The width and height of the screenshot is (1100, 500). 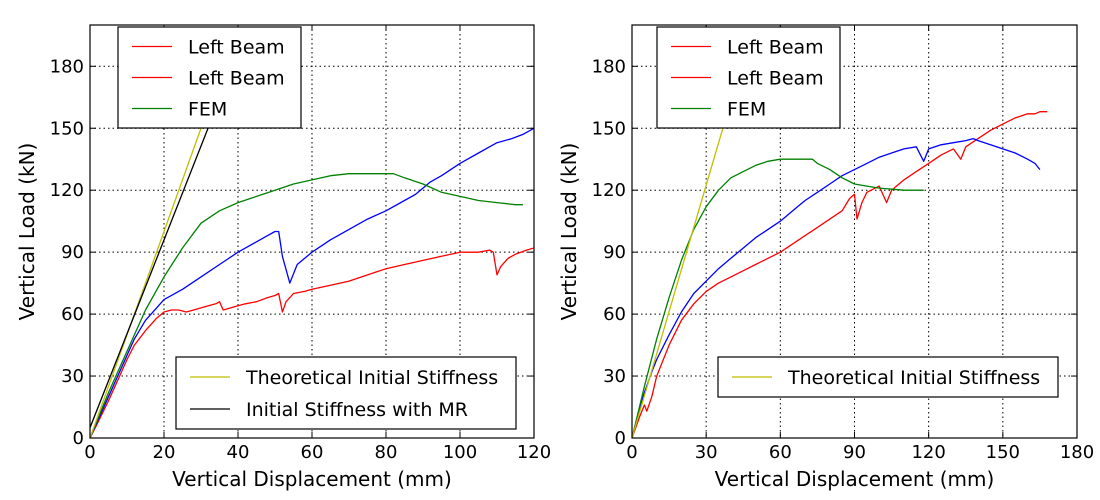 What do you see at coordinates (706, 452) in the screenshot?
I see `x-tick-label: 30` at bounding box center [706, 452].